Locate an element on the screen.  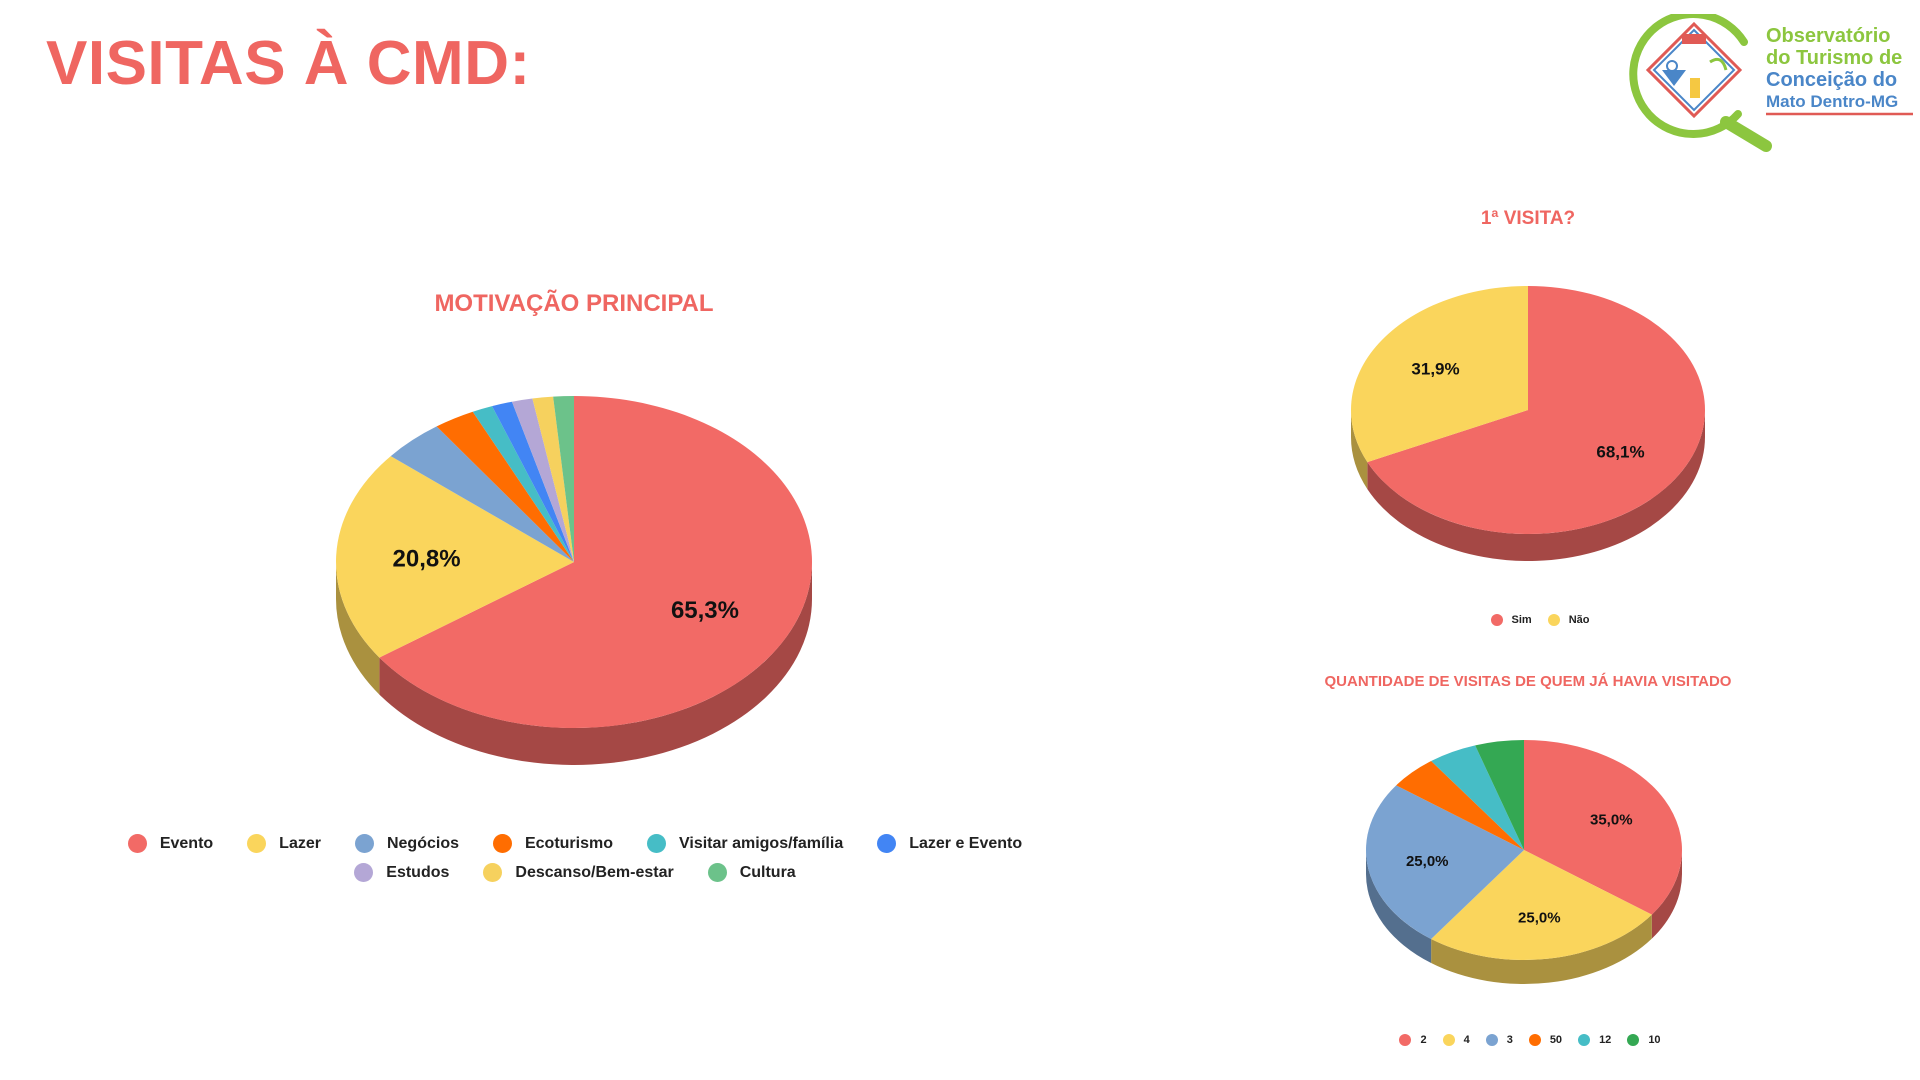
data-label-nao: 31,9% is located at coordinates (1435, 369).